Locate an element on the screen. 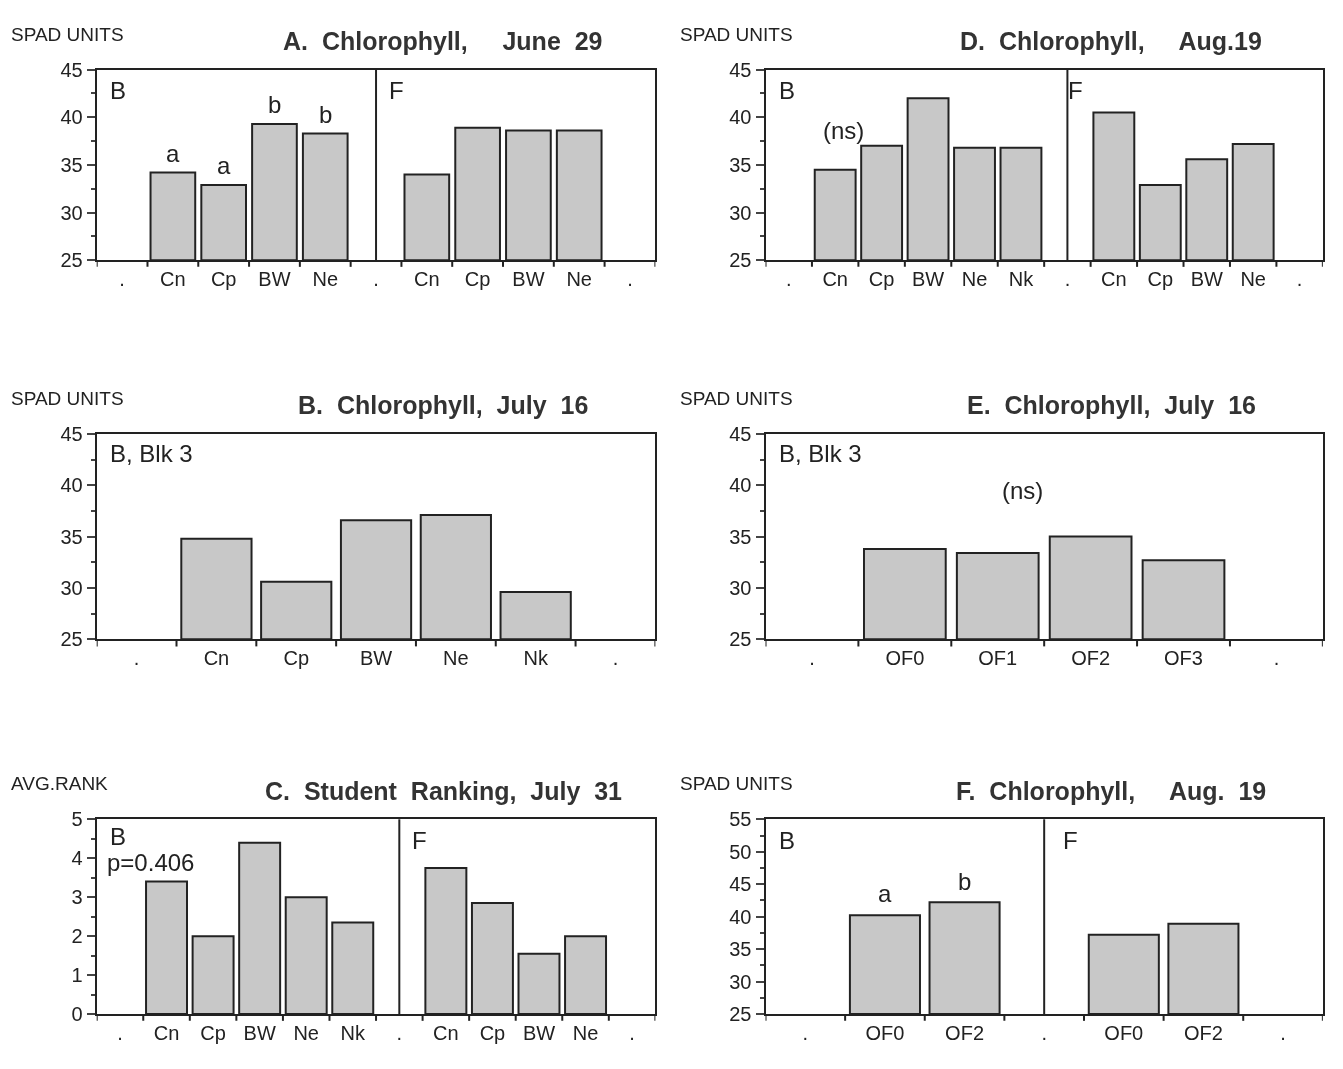 The width and height of the screenshot is (1343, 1069). x-tick-label: Nk is located at coordinates (1021, 279).